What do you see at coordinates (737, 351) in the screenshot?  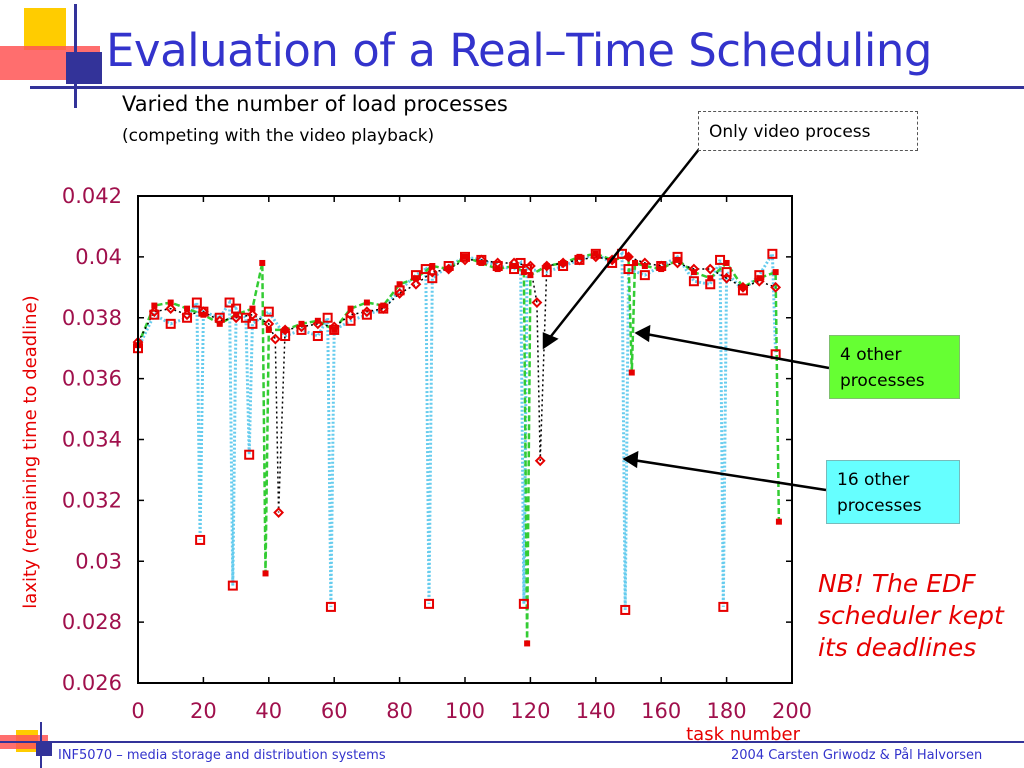 I see `callout-4-arrow` at bounding box center [737, 351].